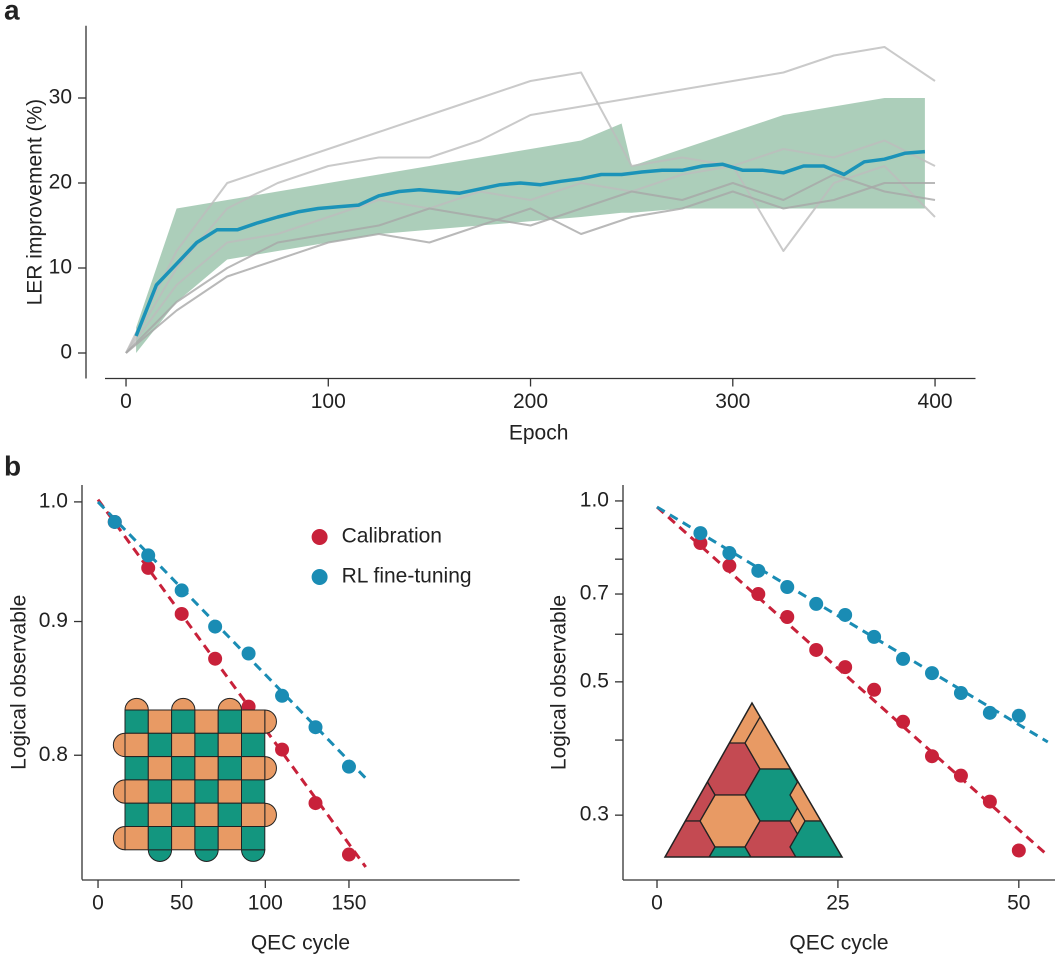  What do you see at coordinates (594, 814) in the screenshot?
I see `y-tick-label: 0.3` at bounding box center [594, 814].